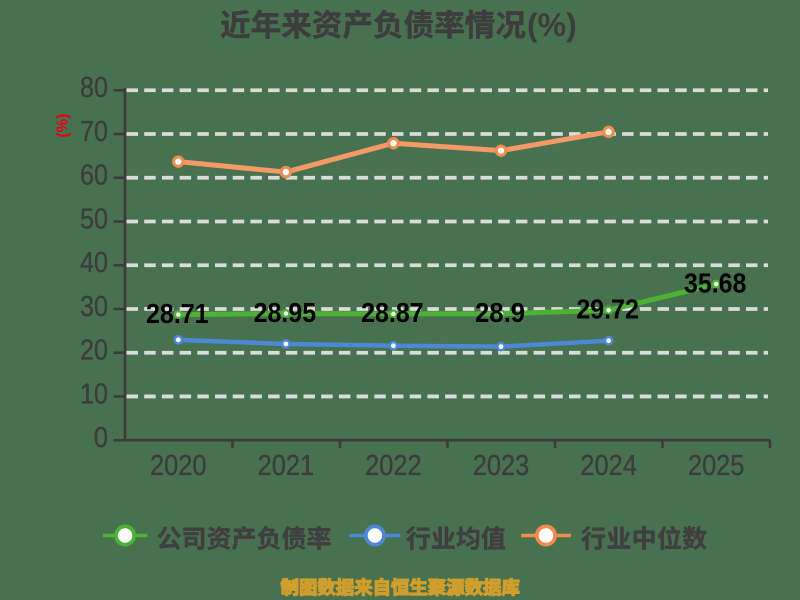  I want to click on svg-text: 20, so click(94, 351).